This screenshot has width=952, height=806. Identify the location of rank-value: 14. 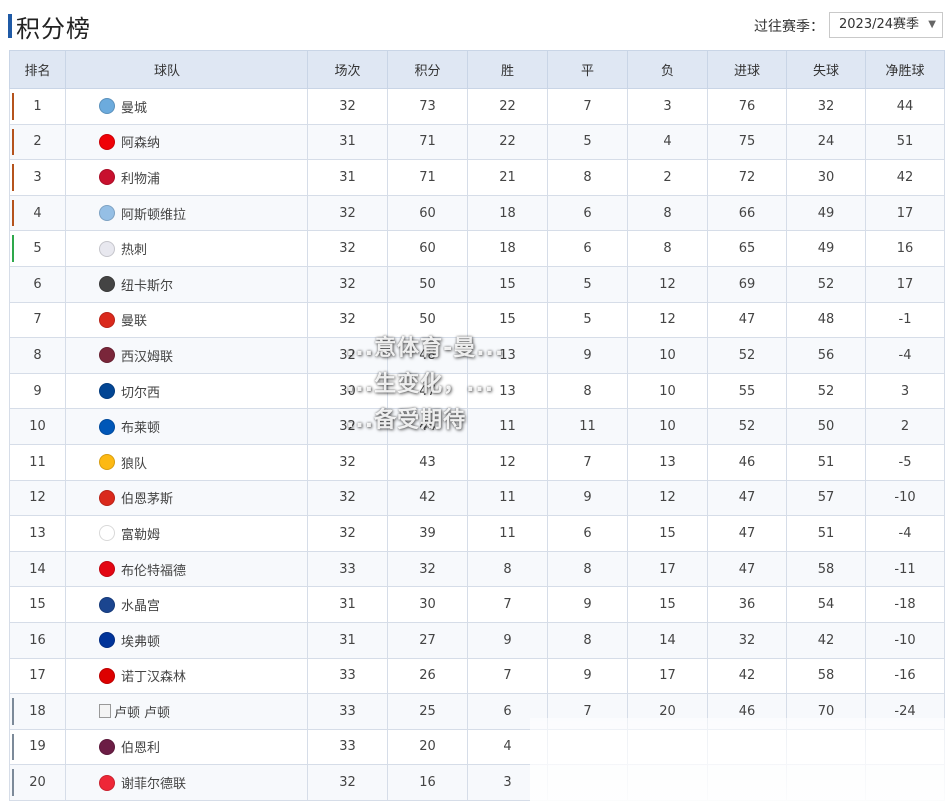
(37, 569).